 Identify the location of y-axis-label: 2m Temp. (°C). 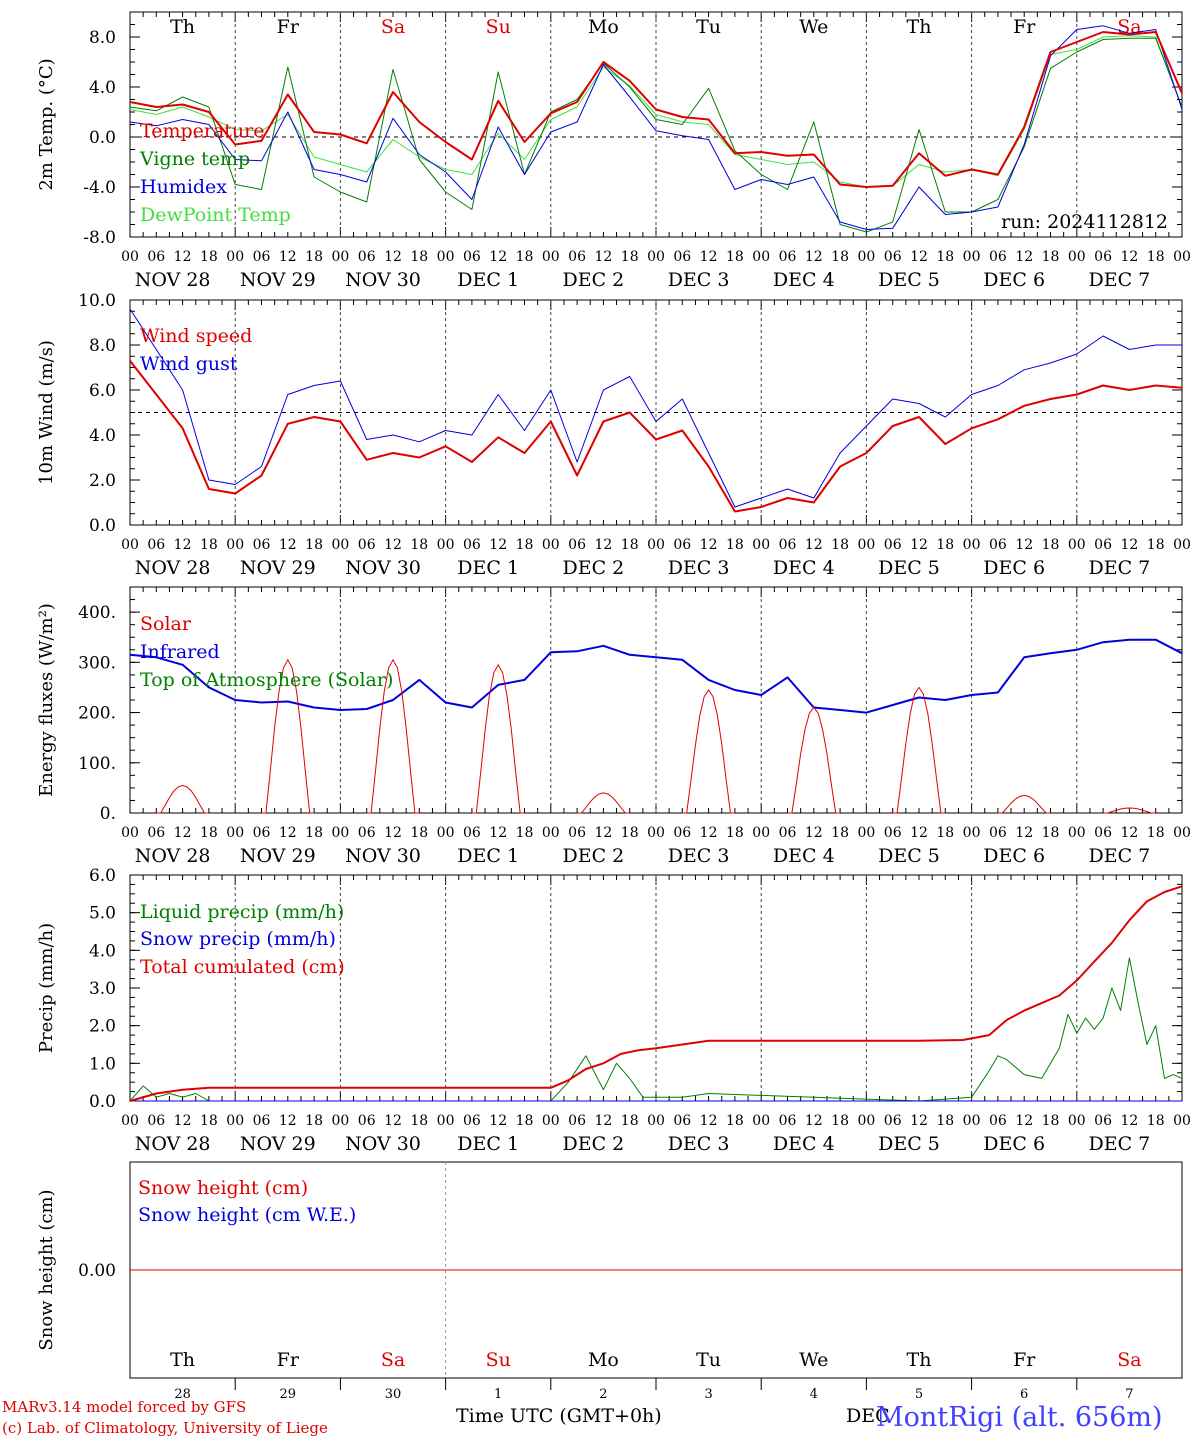
(46, 124).